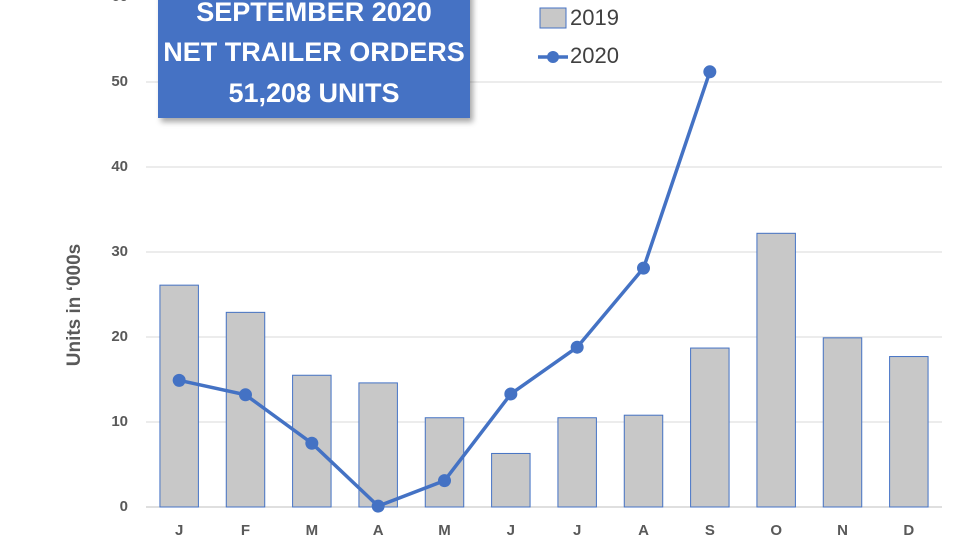 The width and height of the screenshot is (980, 552). Describe the element at coordinates (119, 336) in the screenshot. I see `y-tick-label: 20` at that location.